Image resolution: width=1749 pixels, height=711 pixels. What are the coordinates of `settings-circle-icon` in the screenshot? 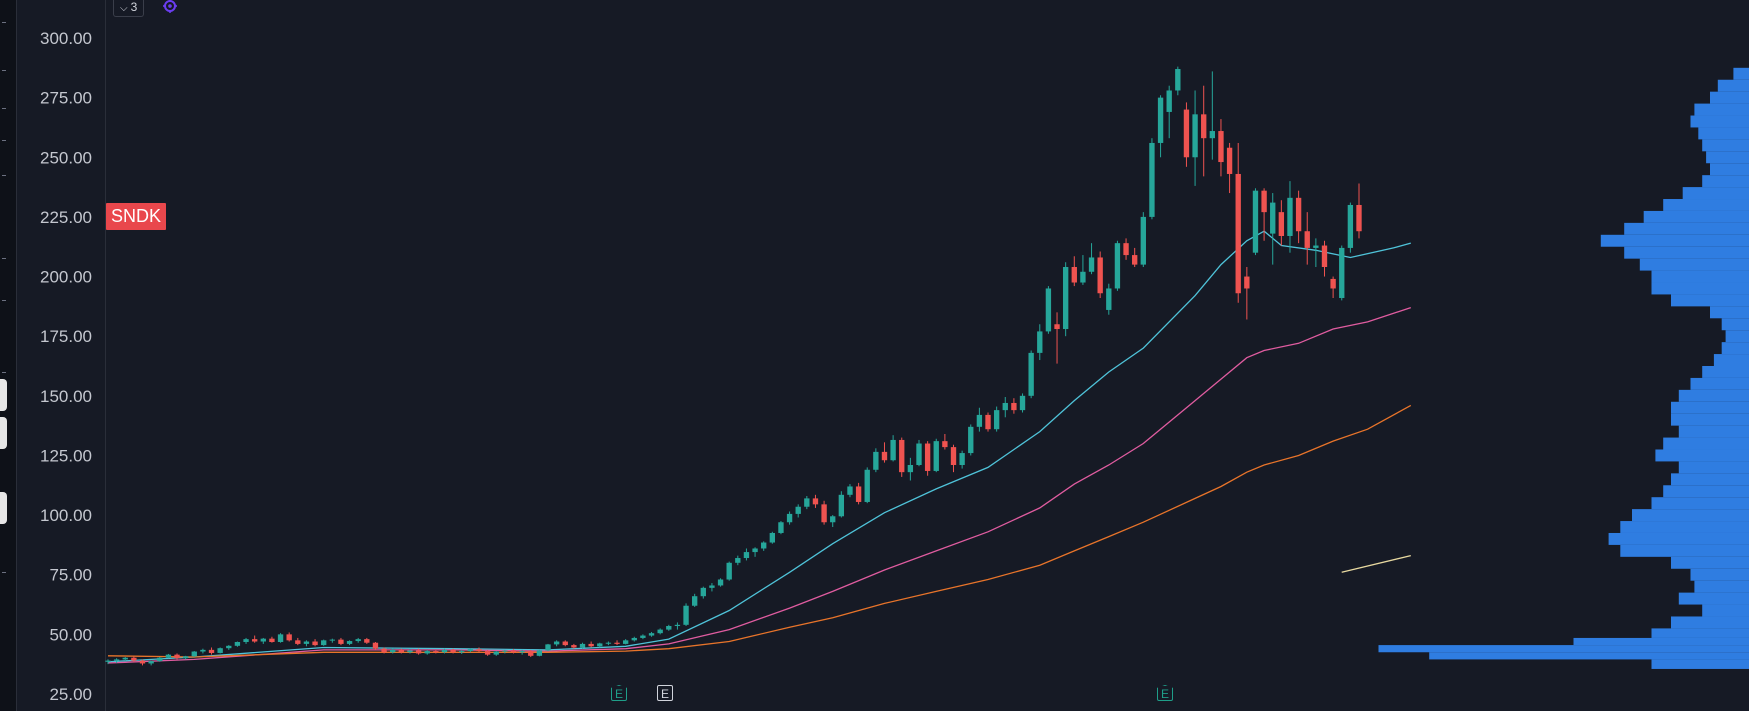 It's located at (170, 6).